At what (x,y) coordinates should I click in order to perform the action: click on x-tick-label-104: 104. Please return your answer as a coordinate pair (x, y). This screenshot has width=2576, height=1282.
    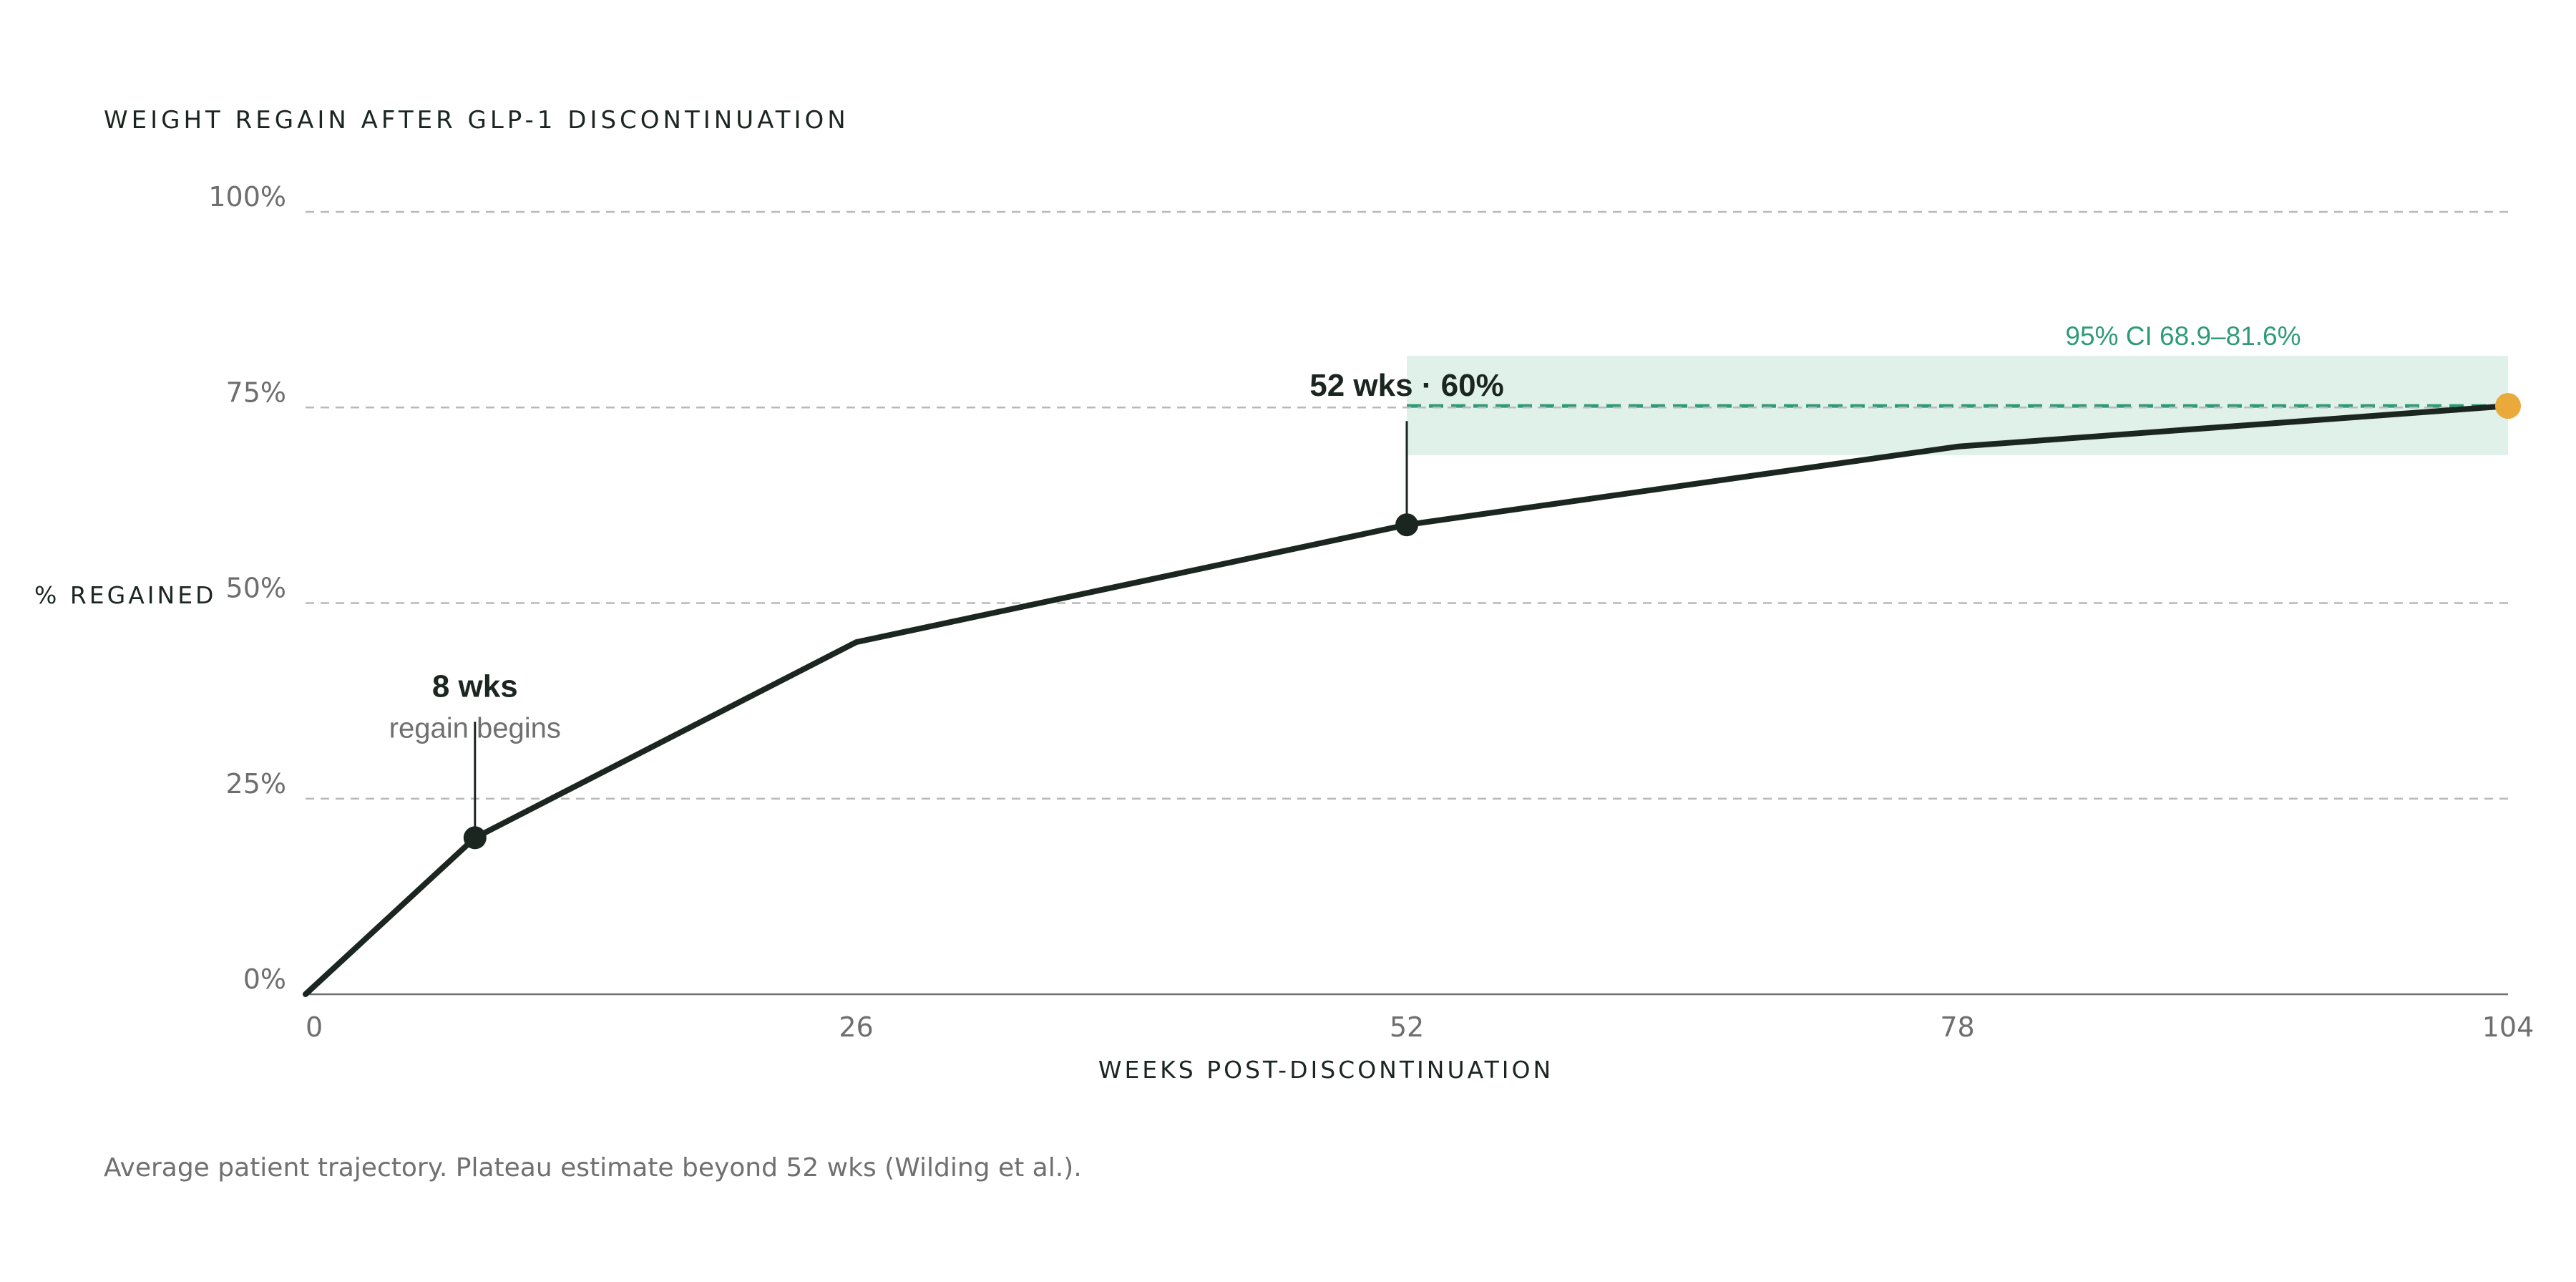
    Looking at the image, I should click on (2508, 1027).